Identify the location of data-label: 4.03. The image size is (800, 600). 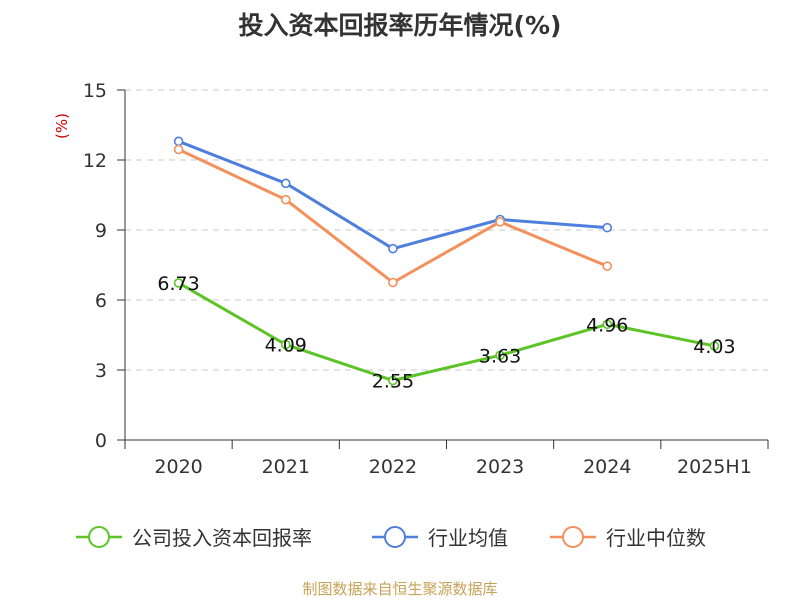
(714, 347).